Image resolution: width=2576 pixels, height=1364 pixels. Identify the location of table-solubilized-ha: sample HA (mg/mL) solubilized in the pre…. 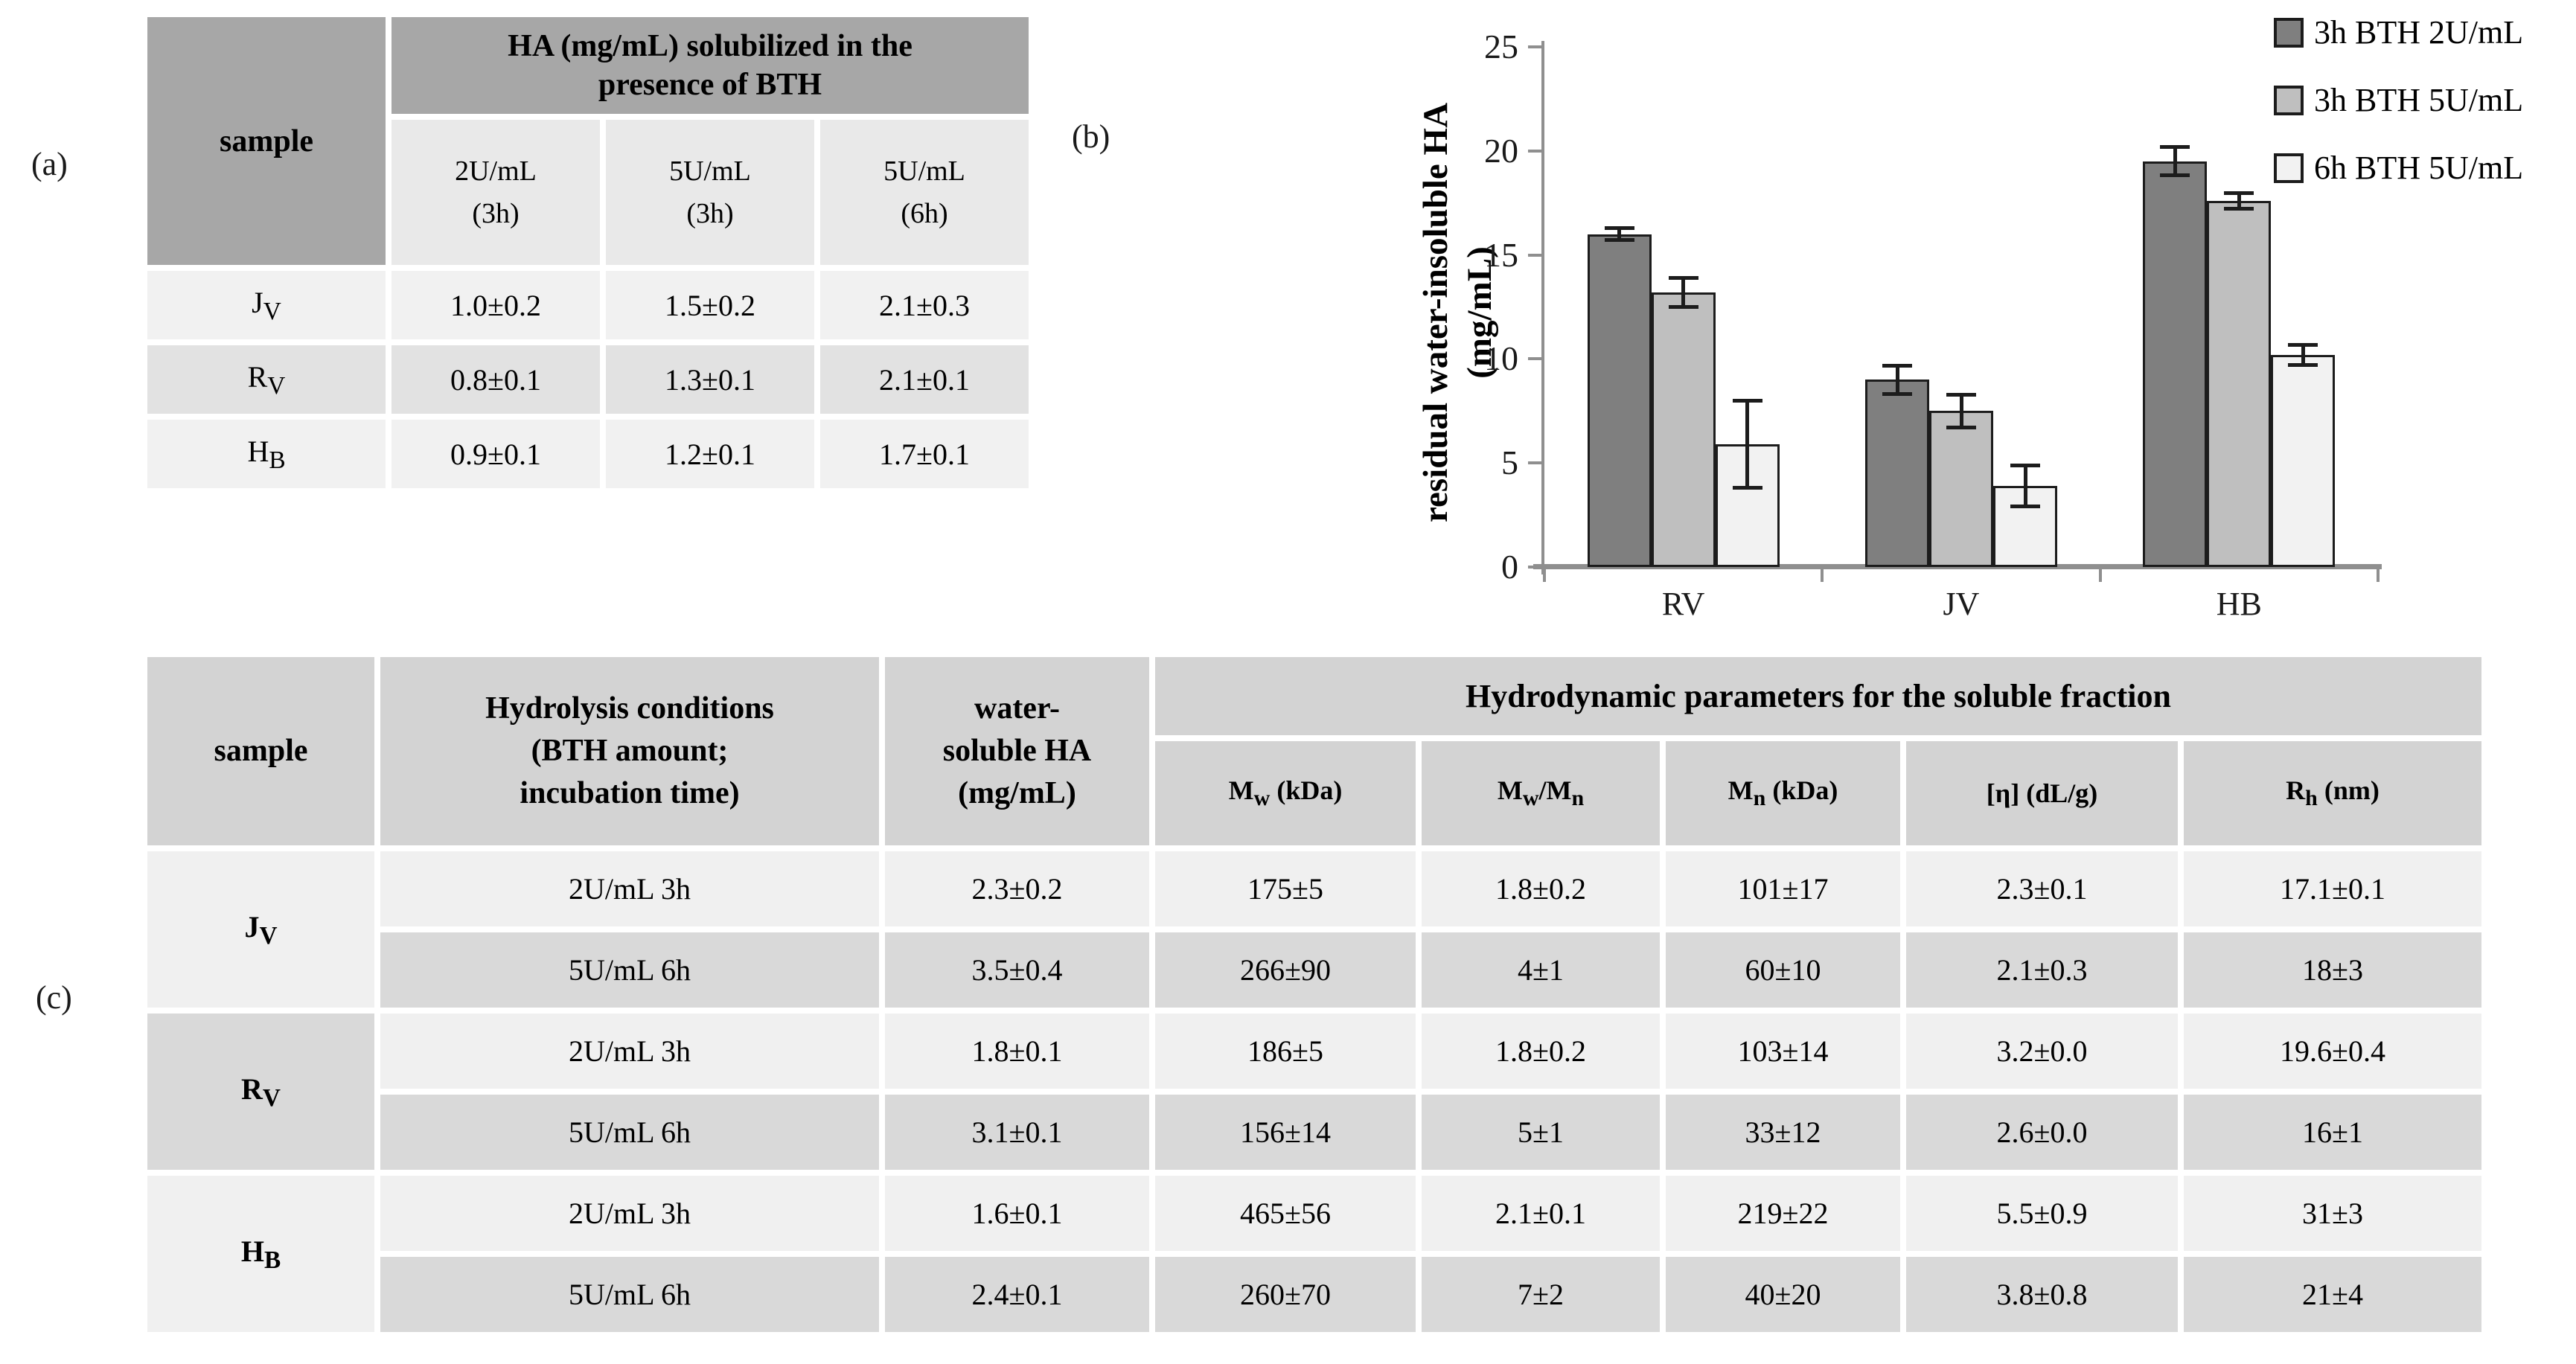
(588, 252).